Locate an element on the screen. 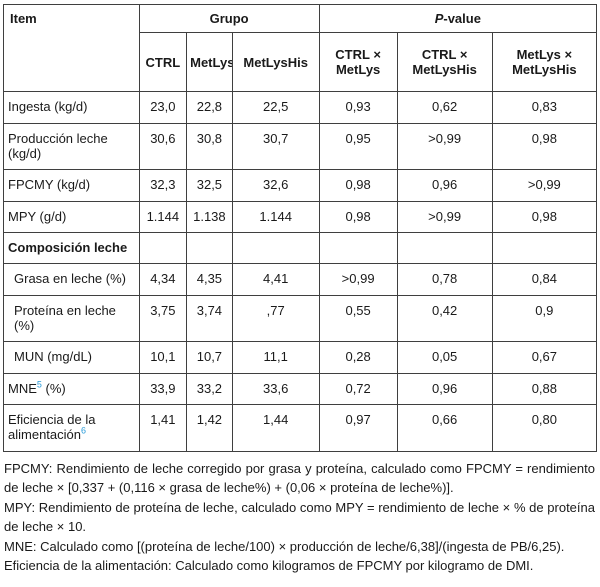  cell-value: 1,42 is located at coordinates (209, 427).